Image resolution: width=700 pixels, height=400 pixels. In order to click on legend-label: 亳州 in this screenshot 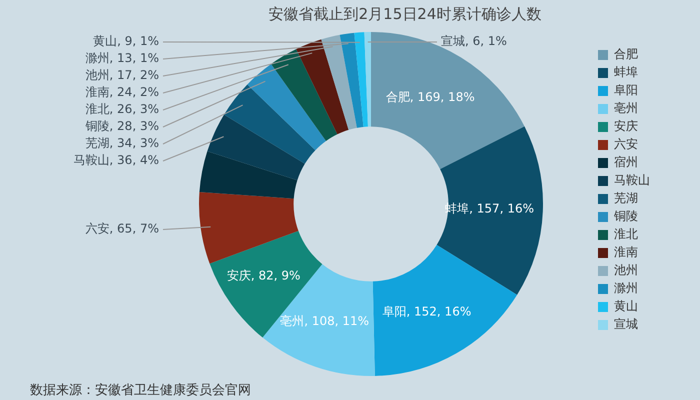, I will do `click(626, 108)`.